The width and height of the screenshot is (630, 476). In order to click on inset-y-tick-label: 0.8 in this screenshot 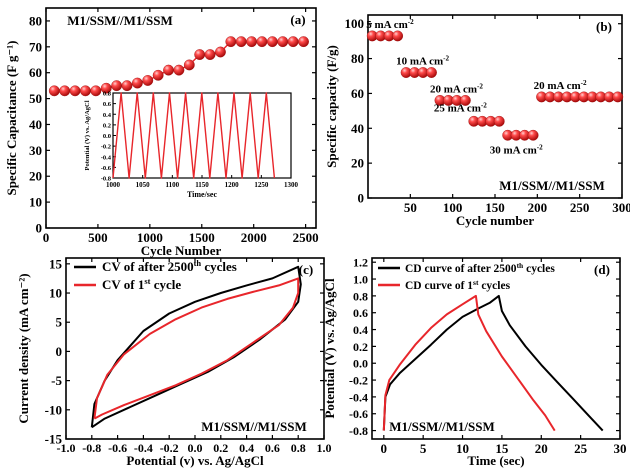, I will do `click(107, 94)`.